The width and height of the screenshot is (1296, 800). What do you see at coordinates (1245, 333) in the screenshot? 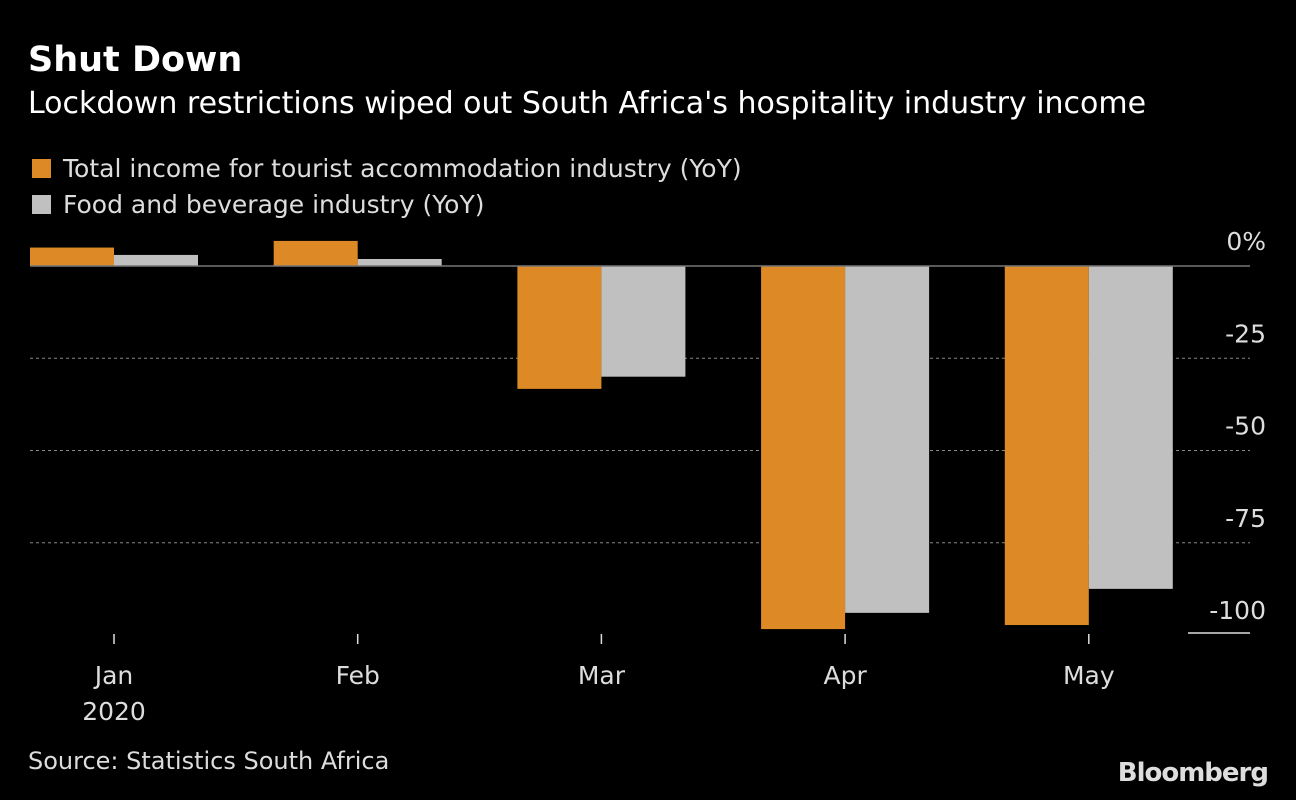
I see `y-tick-label: -25` at bounding box center [1245, 333].